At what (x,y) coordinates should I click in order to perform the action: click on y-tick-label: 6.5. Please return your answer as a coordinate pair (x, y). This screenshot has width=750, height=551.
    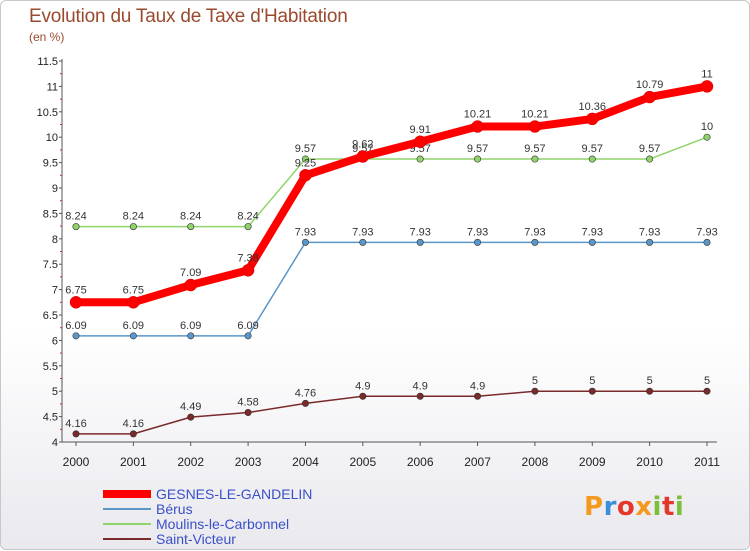
    Looking at the image, I should click on (50, 316).